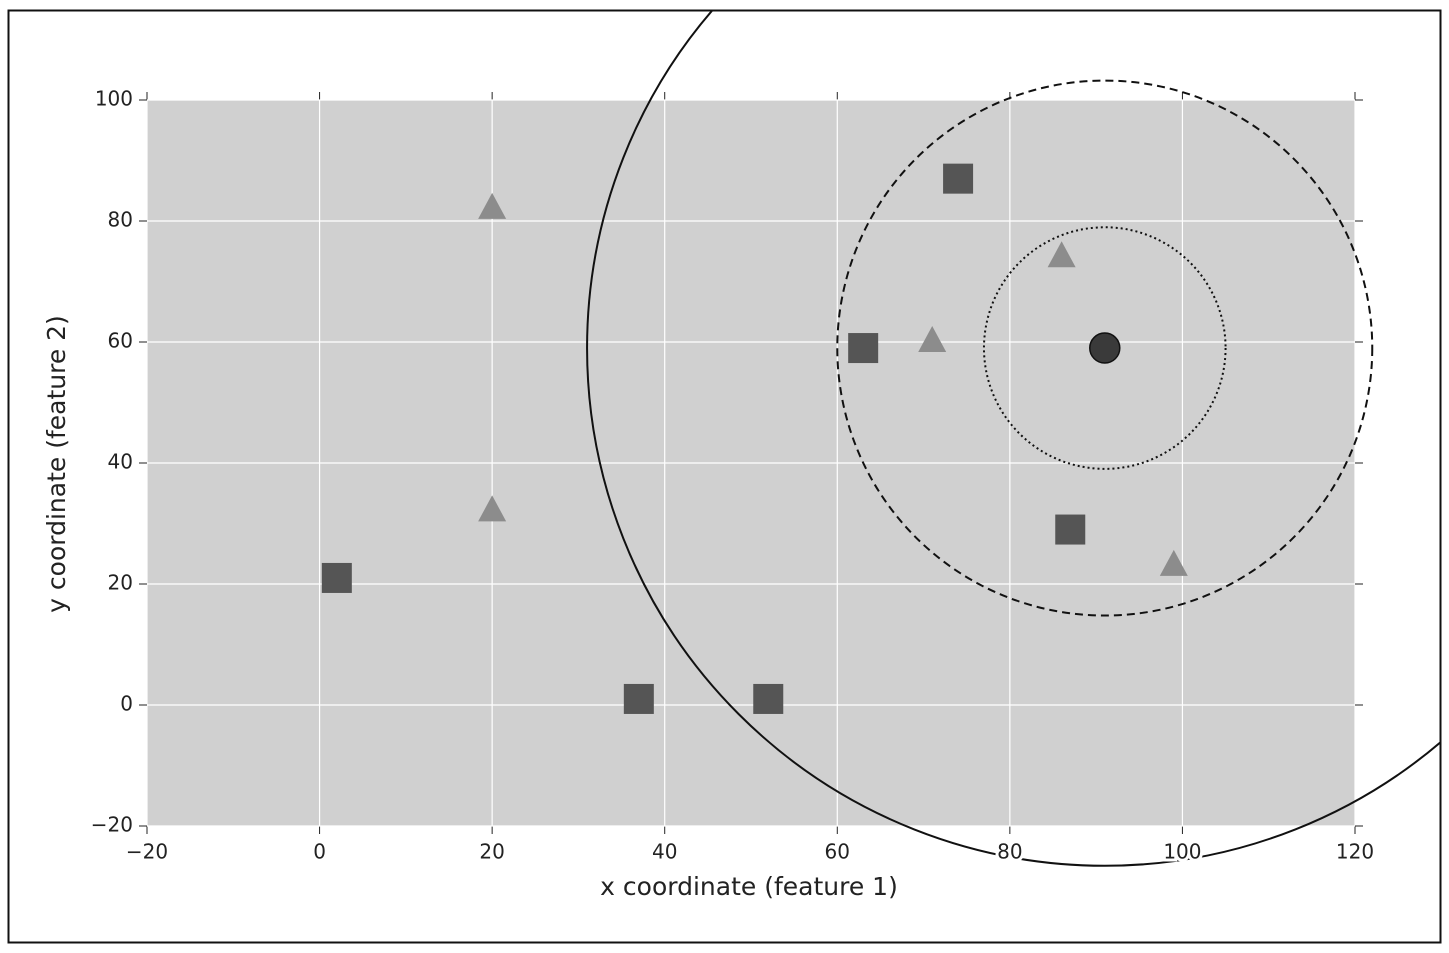 This screenshot has height=953, width=1449. What do you see at coordinates (112, 825) in the screenshot?
I see `y-tick-label: −20` at bounding box center [112, 825].